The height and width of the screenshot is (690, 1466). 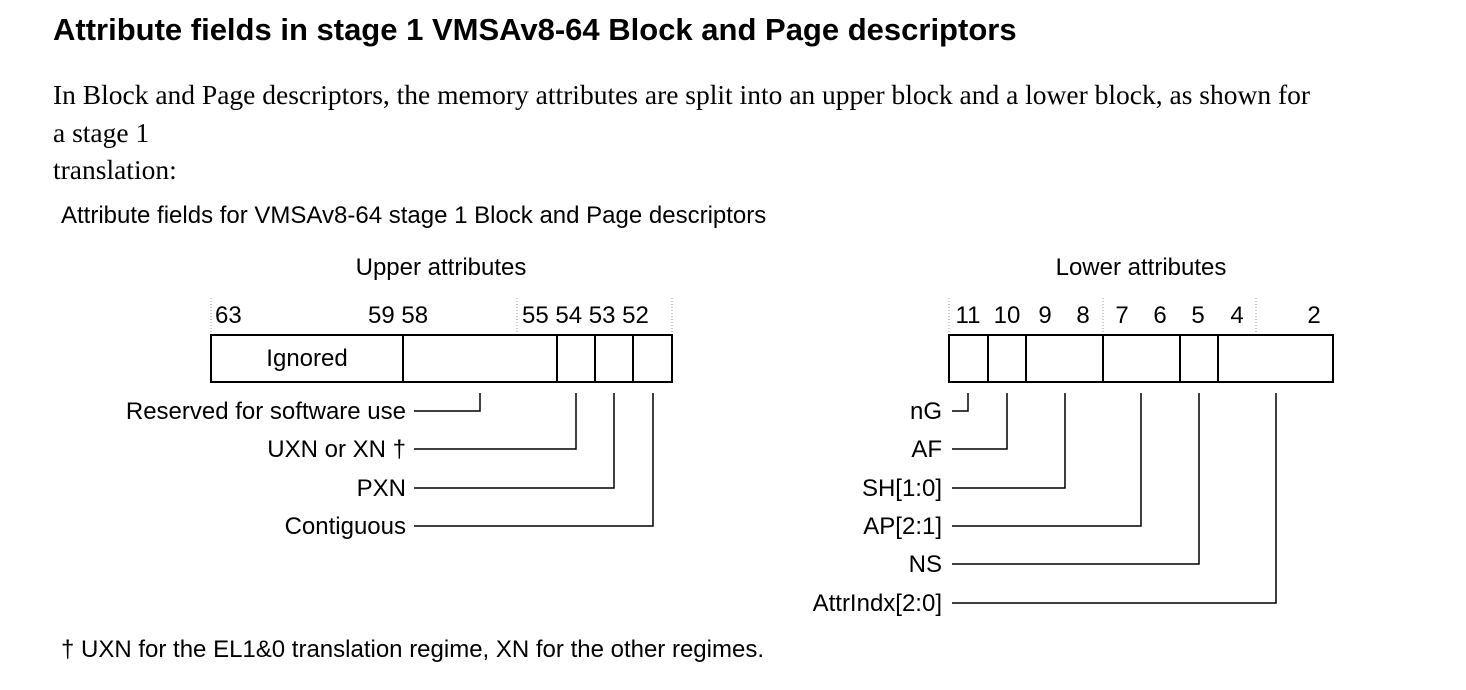 What do you see at coordinates (925, 564) in the screenshot?
I see `field-label-ns: NS` at bounding box center [925, 564].